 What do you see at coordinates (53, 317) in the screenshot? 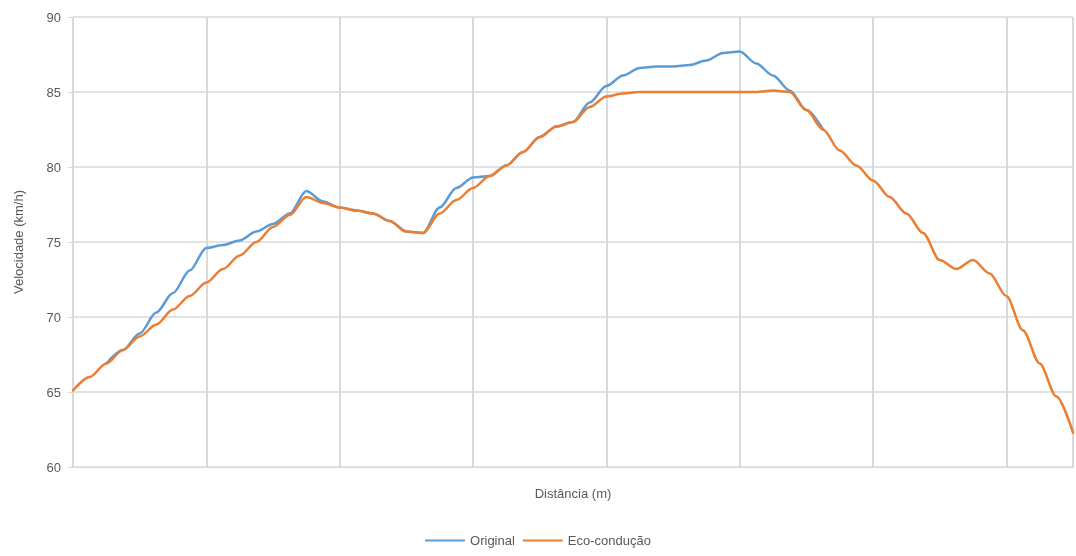
I see `y-tick-label: 70` at bounding box center [53, 317].